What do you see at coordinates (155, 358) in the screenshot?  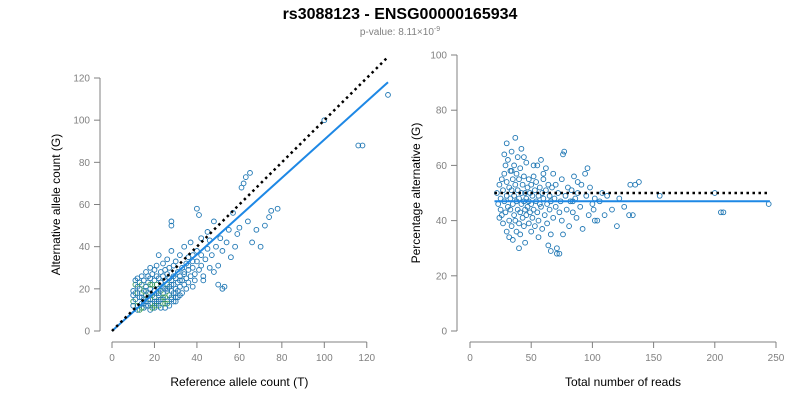 I see `left-x-tick-label: 20` at bounding box center [155, 358].